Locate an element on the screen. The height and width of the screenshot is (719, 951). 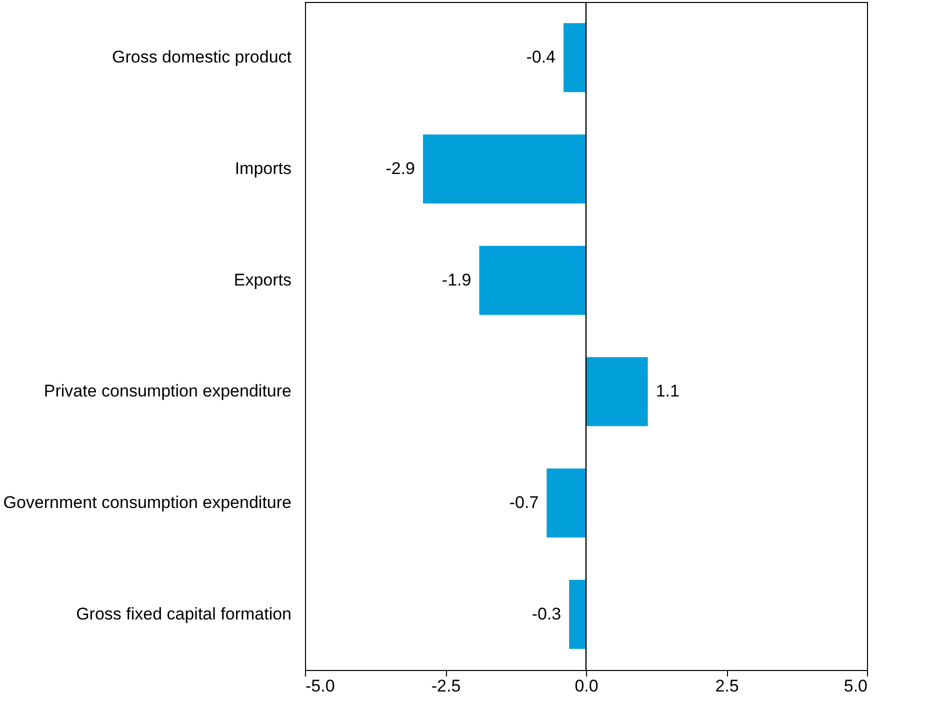
x-tick-label: 0.0 is located at coordinates (586, 686).